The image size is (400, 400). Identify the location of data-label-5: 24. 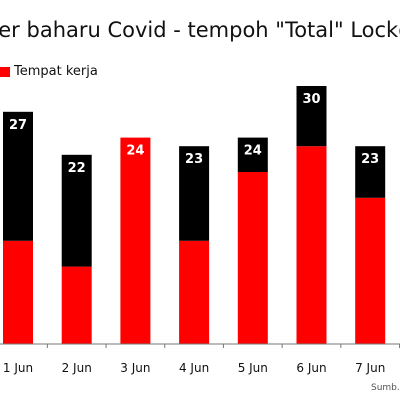
(253, 151).